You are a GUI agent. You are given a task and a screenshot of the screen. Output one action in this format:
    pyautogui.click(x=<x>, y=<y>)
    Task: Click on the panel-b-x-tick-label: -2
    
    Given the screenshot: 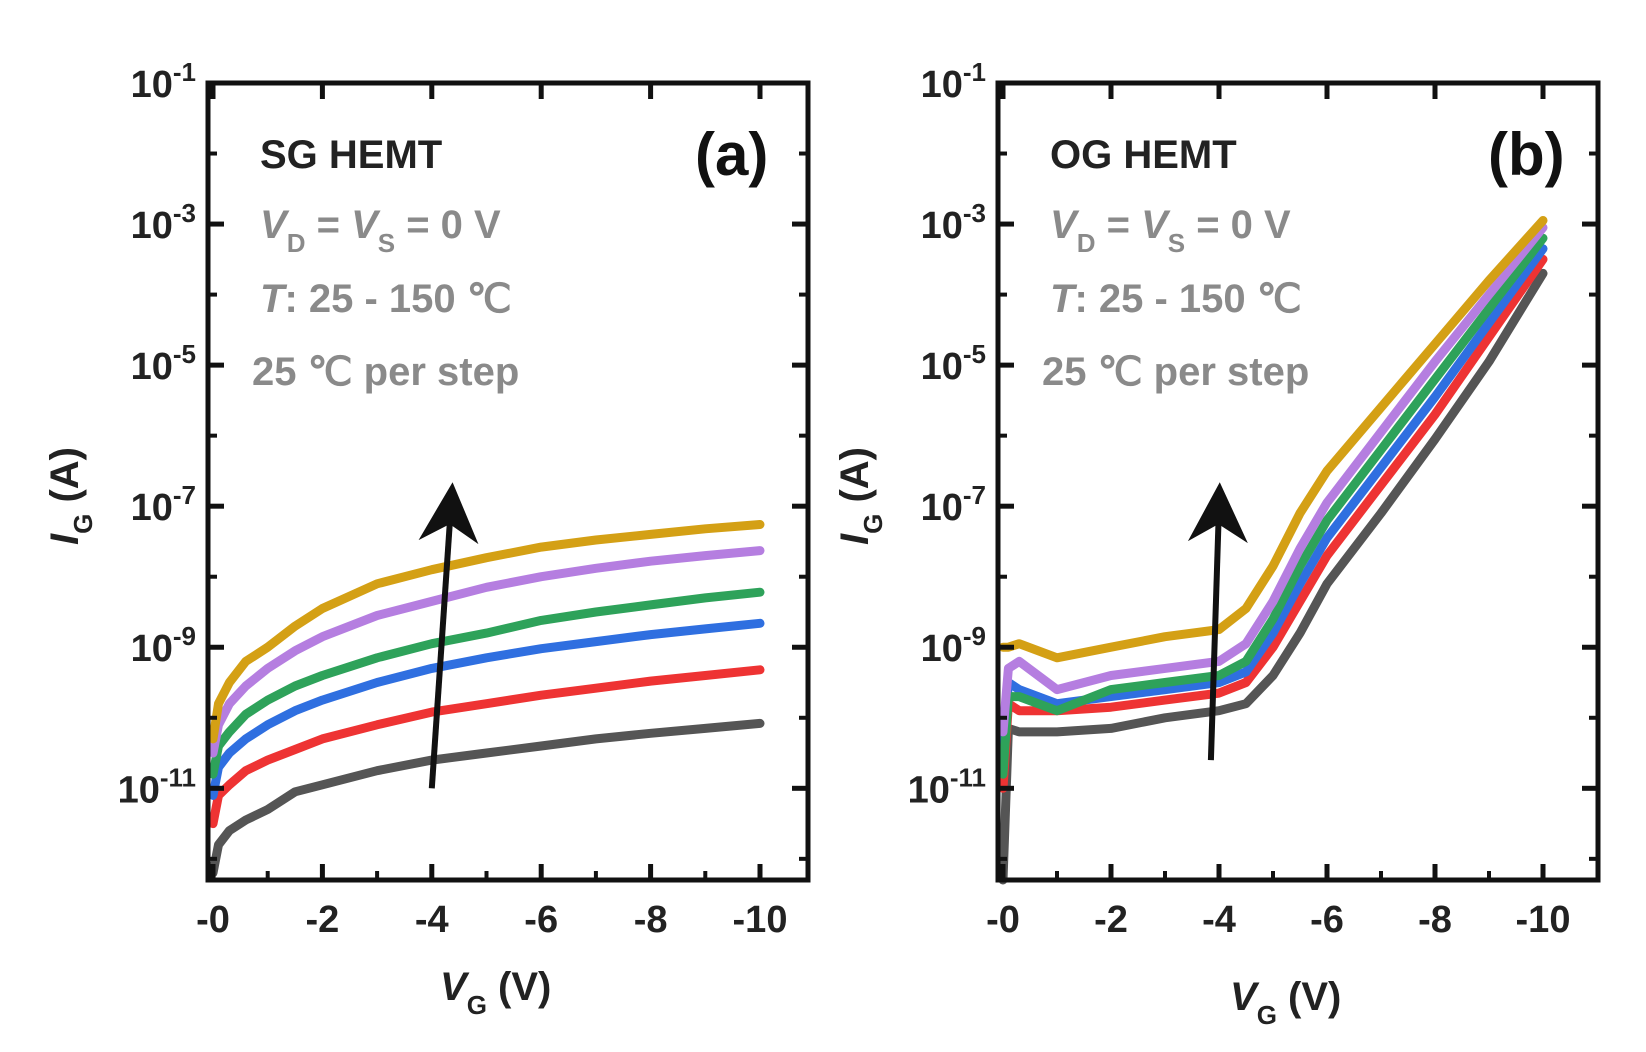 What is the action you would take?
    pyautogui.click(x=1111, y=920)
    